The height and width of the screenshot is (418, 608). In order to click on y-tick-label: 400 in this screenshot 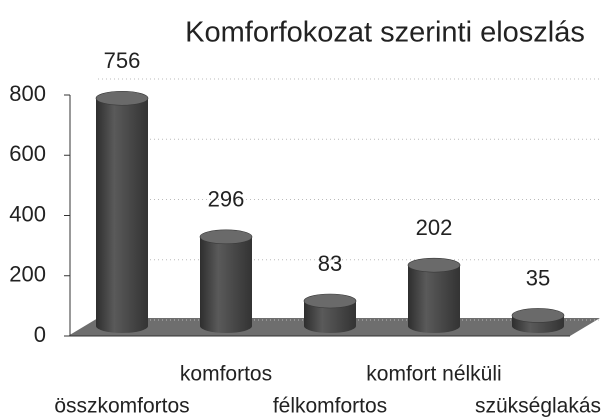, I will do `click(27, 213)`.